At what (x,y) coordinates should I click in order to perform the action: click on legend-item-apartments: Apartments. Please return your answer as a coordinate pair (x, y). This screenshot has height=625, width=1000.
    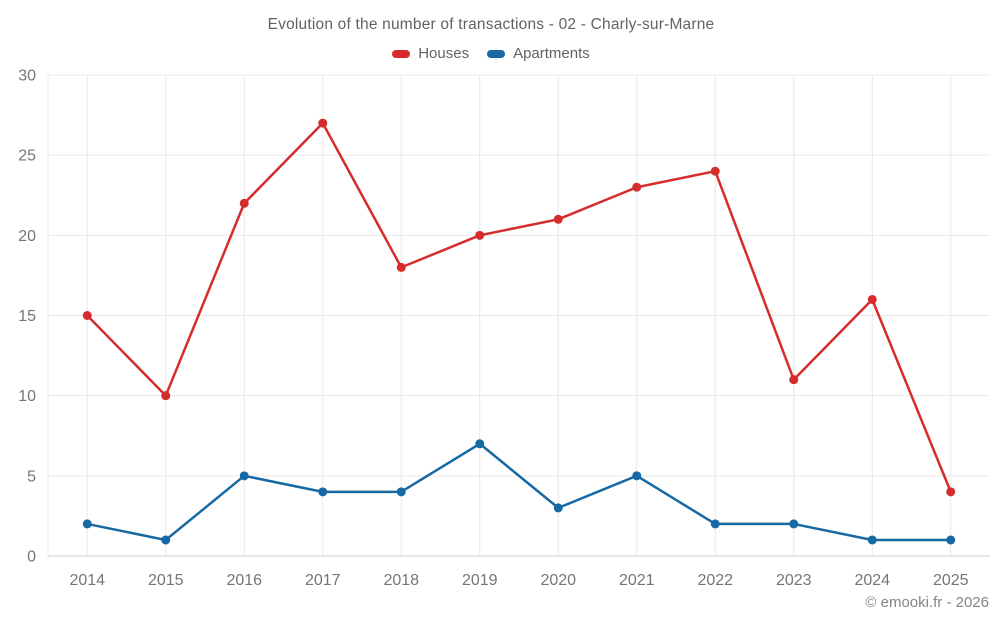
    Looking at the image, I should click on (538, 53).